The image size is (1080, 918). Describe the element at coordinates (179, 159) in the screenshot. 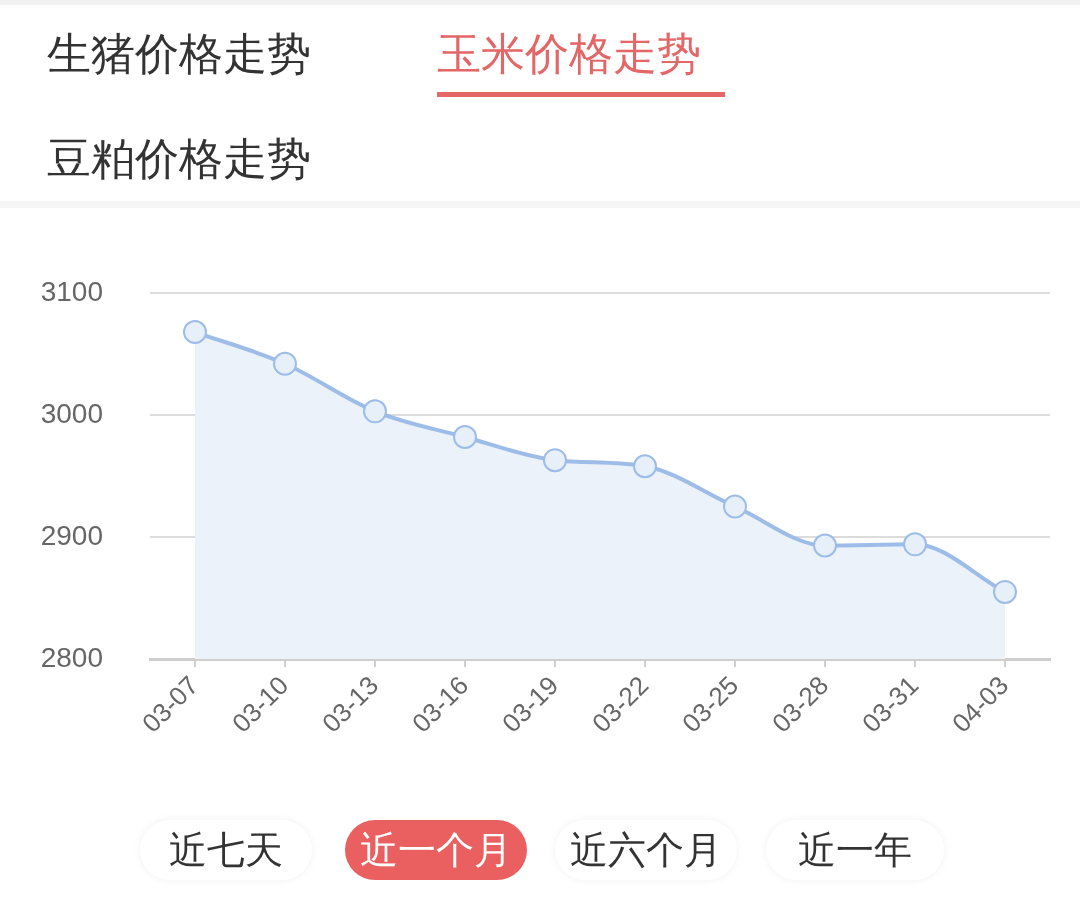

I see `text: 豆粕价格走势` at that location.